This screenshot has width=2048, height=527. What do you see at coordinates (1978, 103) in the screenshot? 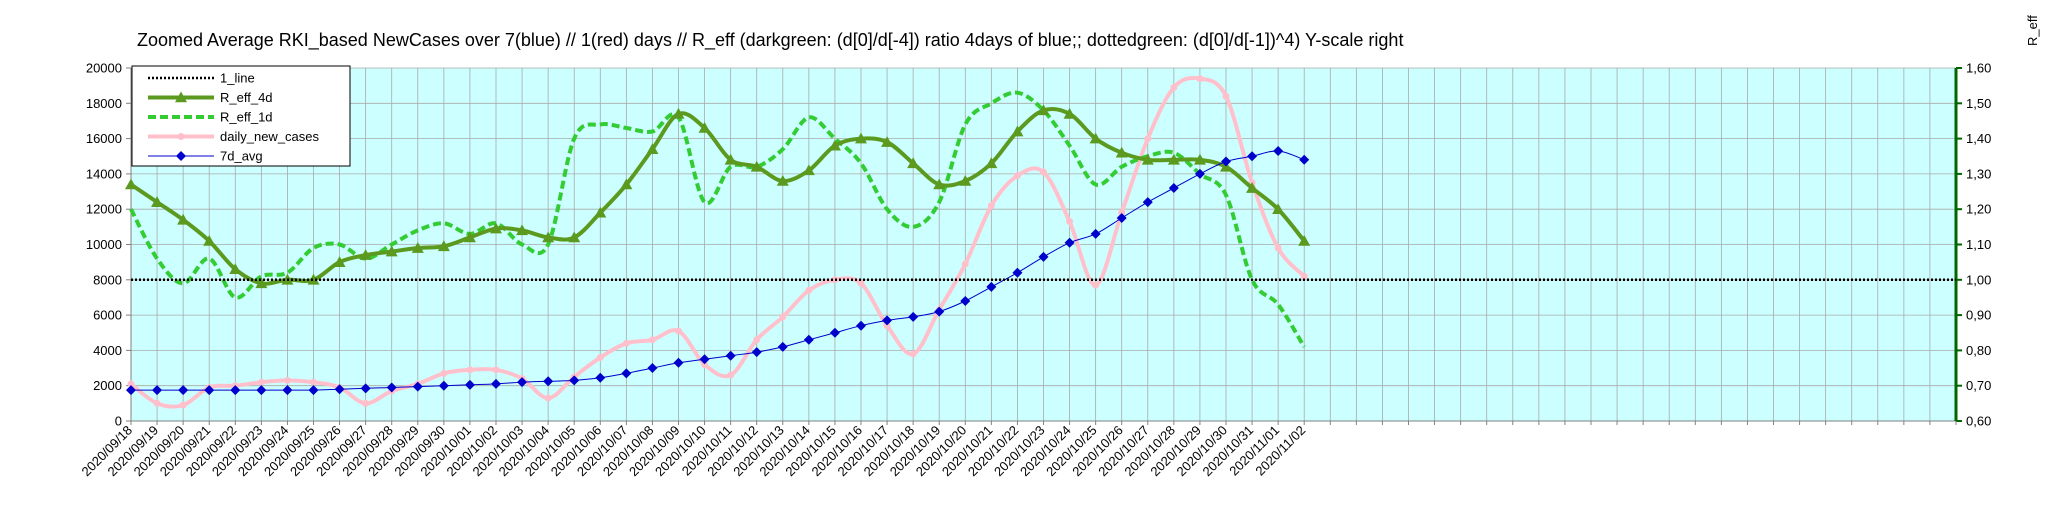
I see `right-tick-label: 1,50` at bounding box center [1978, 103].